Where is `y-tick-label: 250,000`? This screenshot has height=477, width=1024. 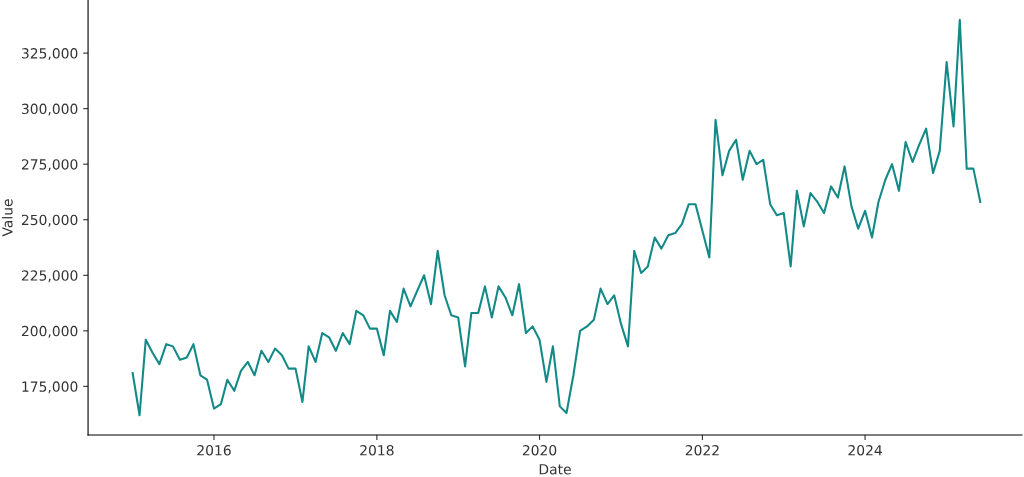 y-tick-label: 250,000 is located at coordinates (49, 220).